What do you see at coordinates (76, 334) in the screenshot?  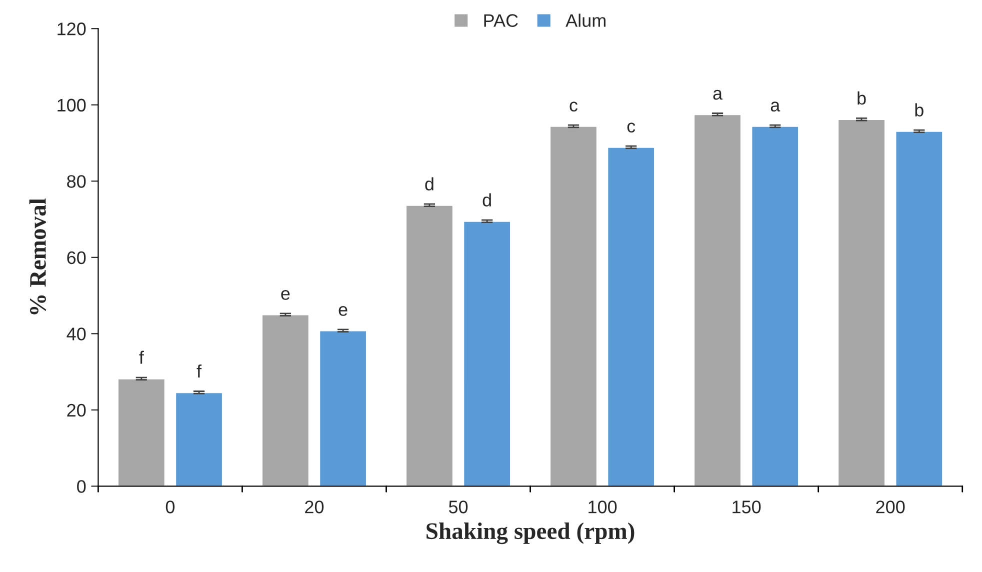 I see `y-tick-label: 40` at bounding box center [76, 334].